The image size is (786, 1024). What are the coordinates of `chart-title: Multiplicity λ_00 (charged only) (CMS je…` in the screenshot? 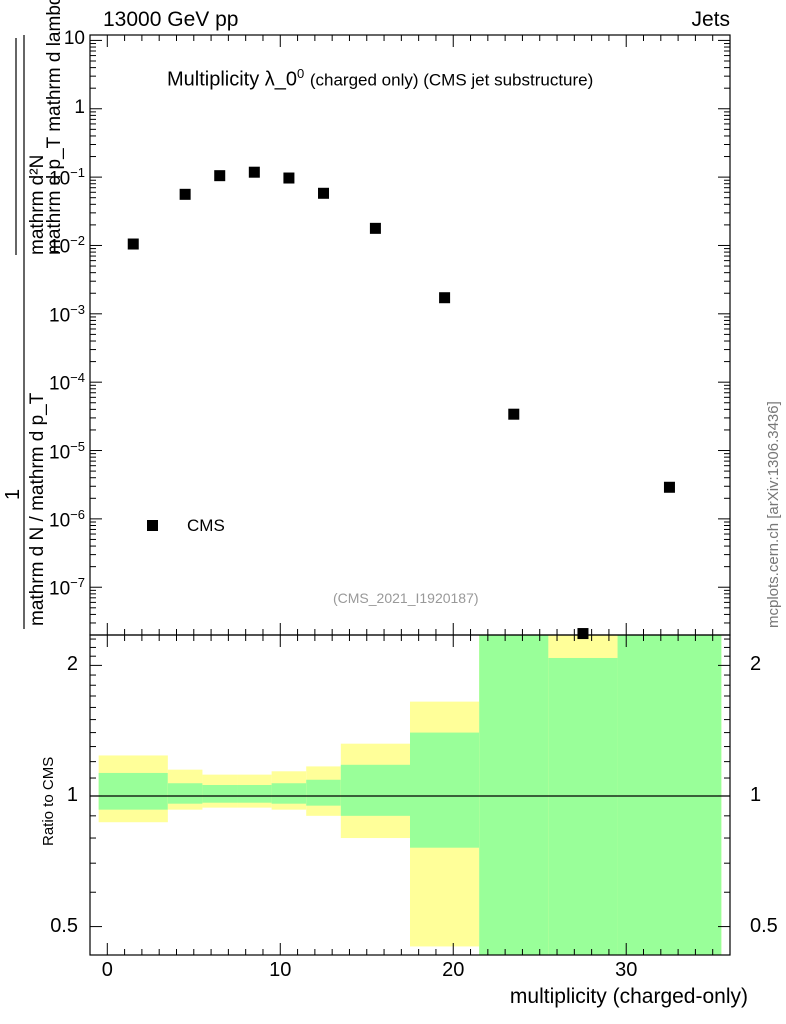 It's located at (380, 79).